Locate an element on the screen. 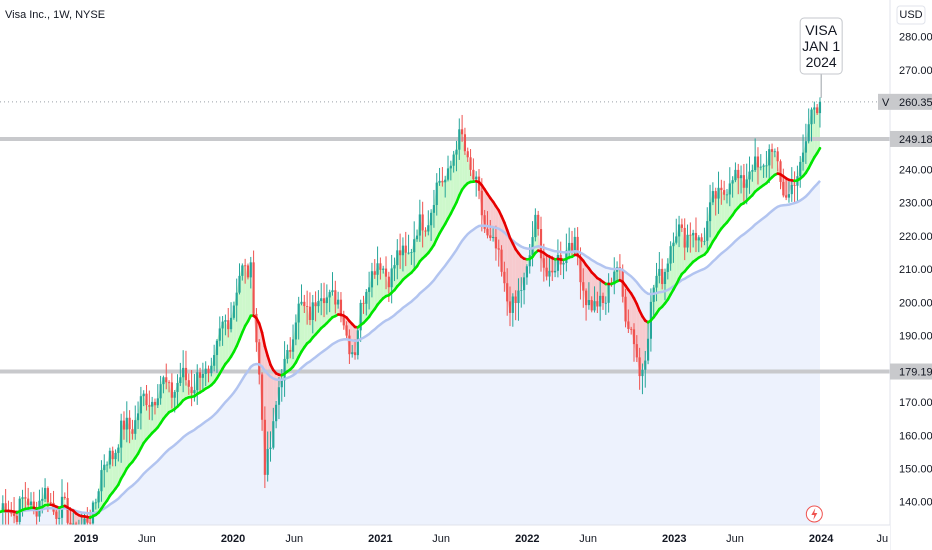 This screenshot has height=550, width=932. callout-line: 2024 is located at coordinates (821, 62).